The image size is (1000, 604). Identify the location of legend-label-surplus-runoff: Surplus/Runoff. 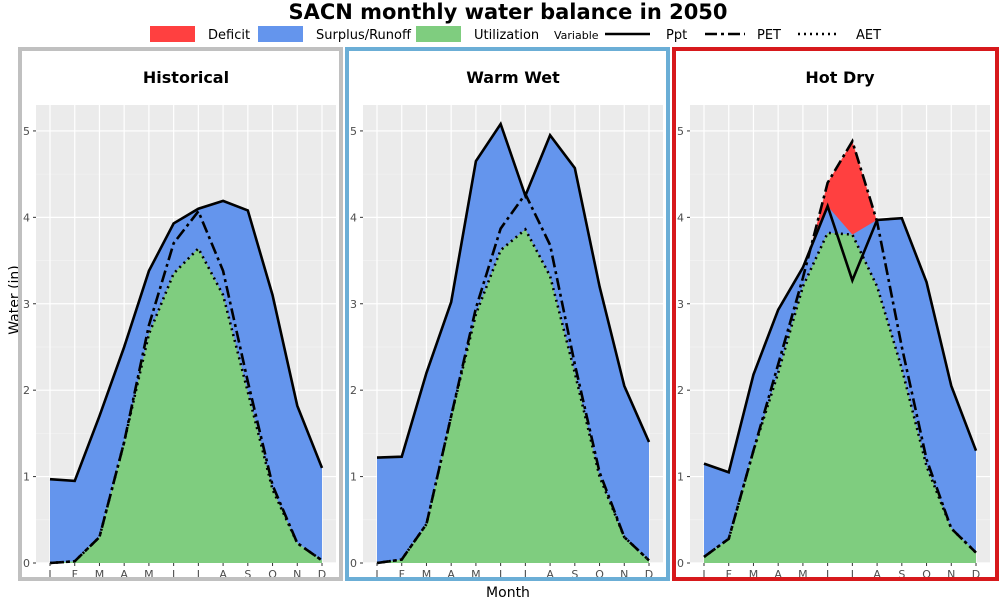
(364, 35).